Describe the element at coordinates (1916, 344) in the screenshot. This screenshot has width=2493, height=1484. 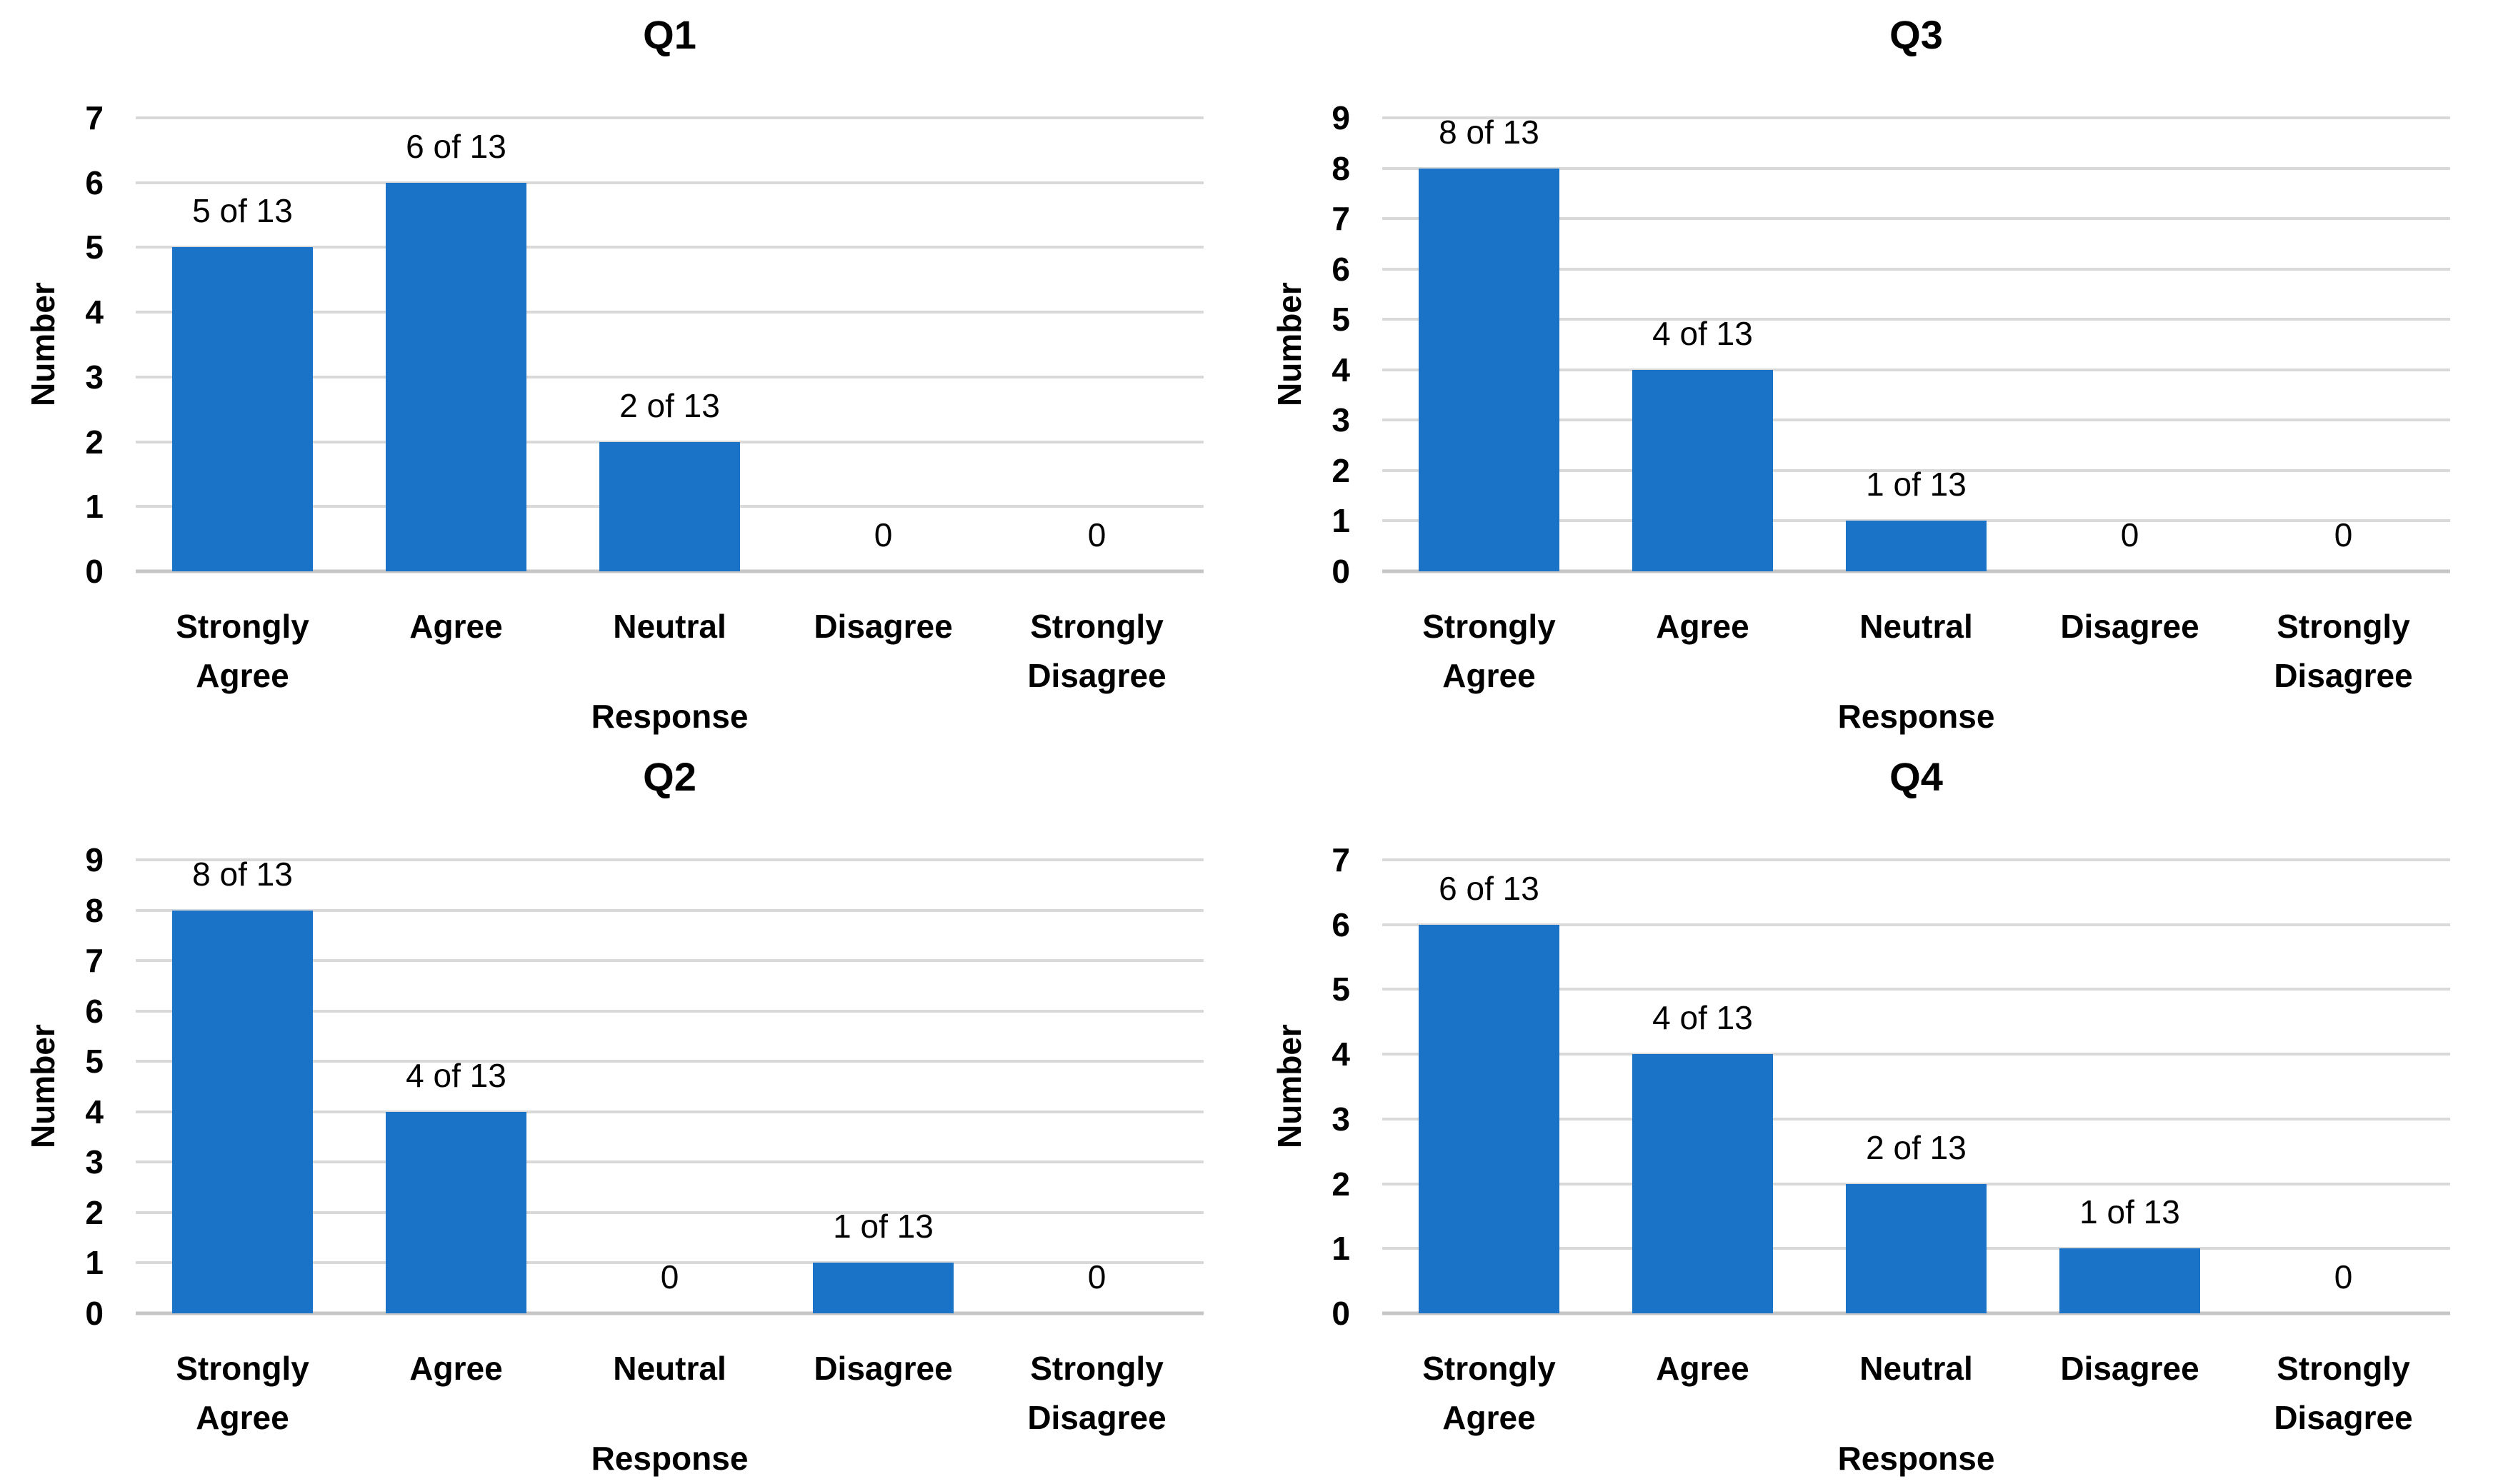
I see `plot-area: 8 of 13 4 of 13 1 of 13 0 0` at that location.